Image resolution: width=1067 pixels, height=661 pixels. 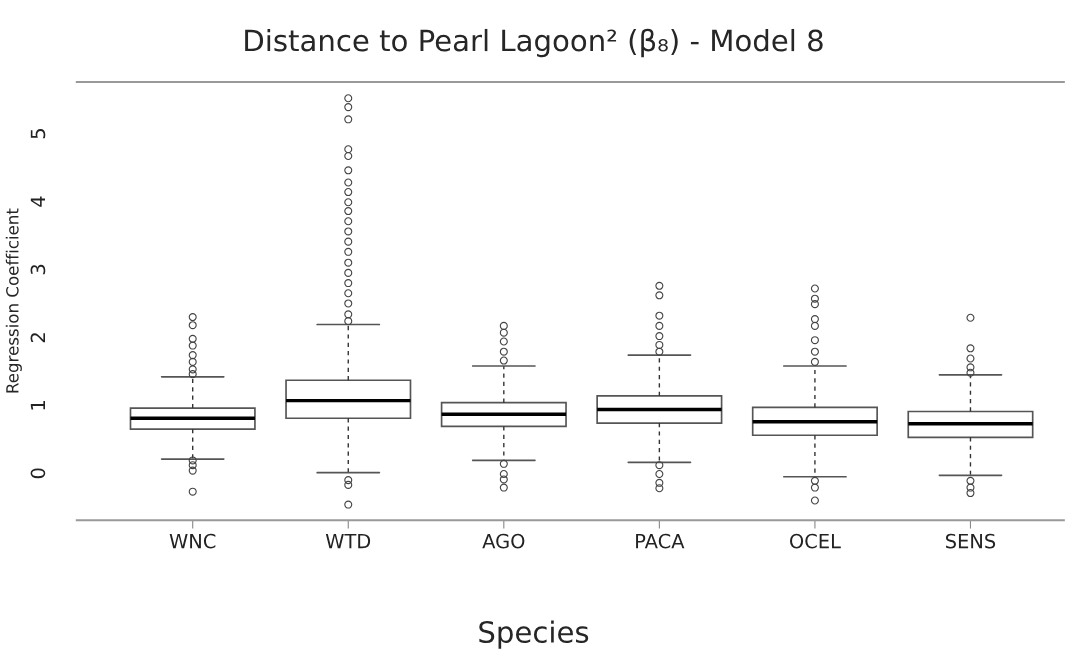 What do you see at coordinates (192, 541) in the screenshot?
I see `x-tick-label: WNC` at bounding box center [192, 541].